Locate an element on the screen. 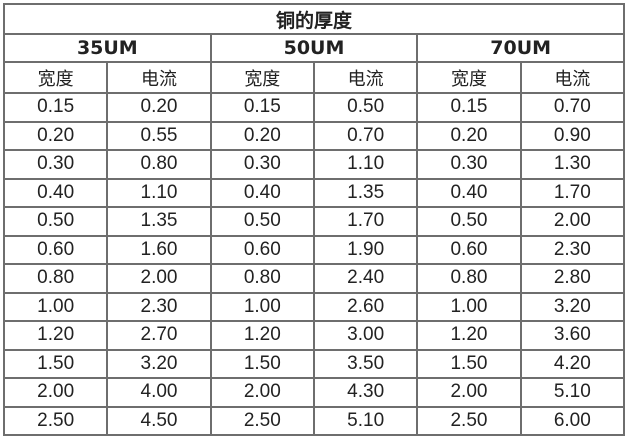  table-title: 铜的厚度 is located at coordinates (314, 19).